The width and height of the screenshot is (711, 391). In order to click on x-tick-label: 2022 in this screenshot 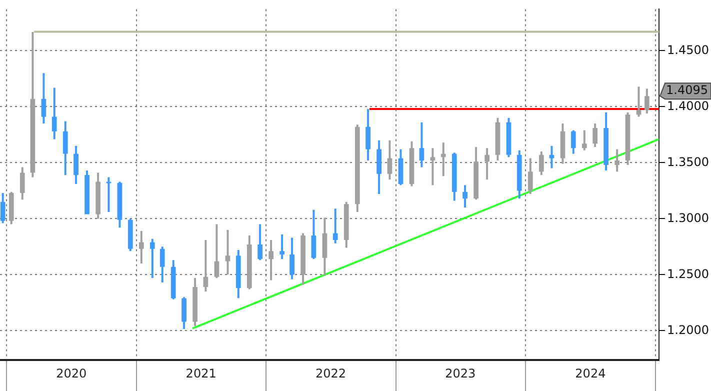, I will do `click(330, 373)`.